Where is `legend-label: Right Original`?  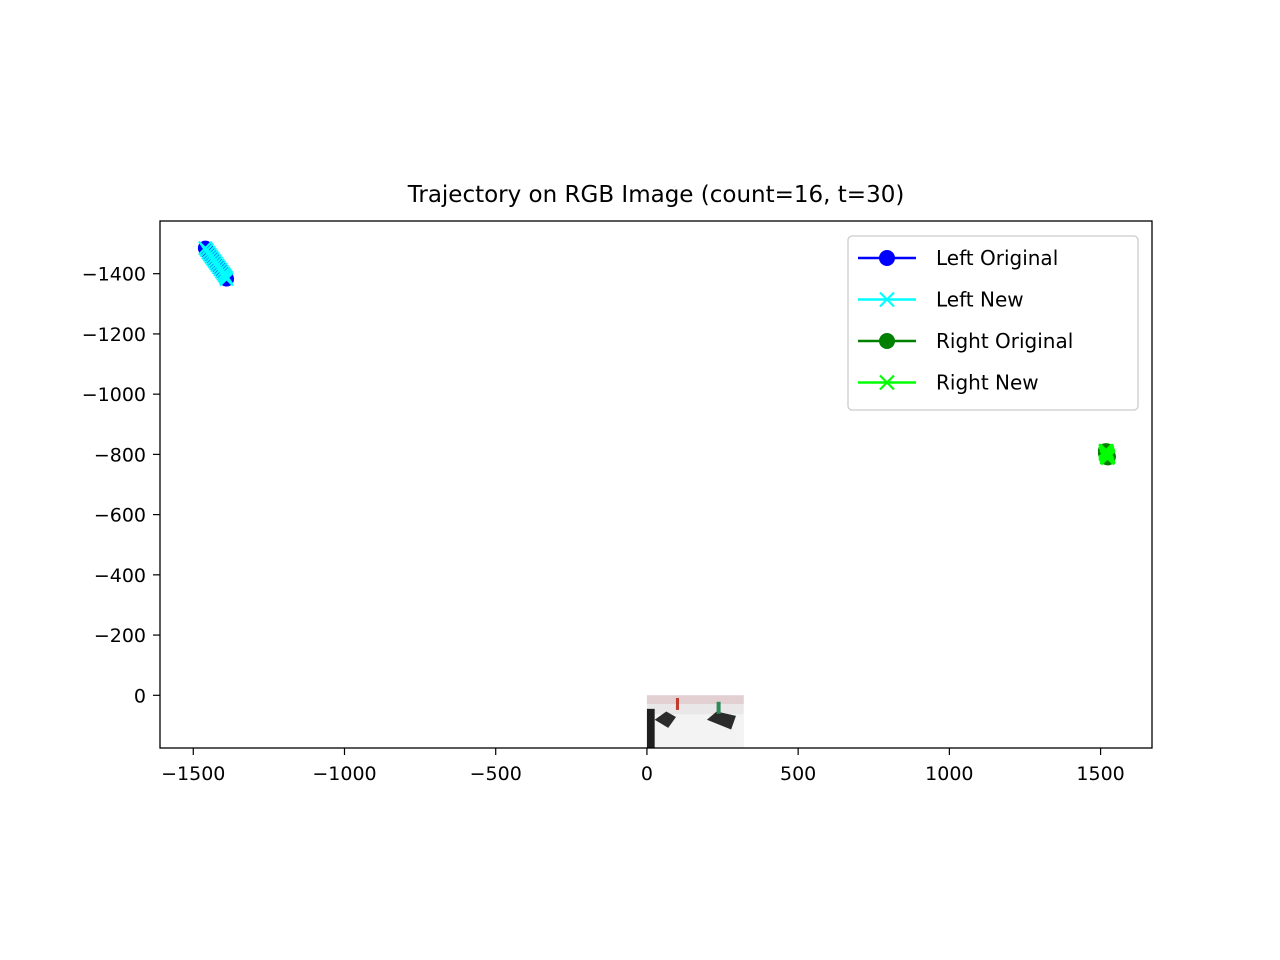
legend-label: Right Original is located at coordinates (1004, 341).